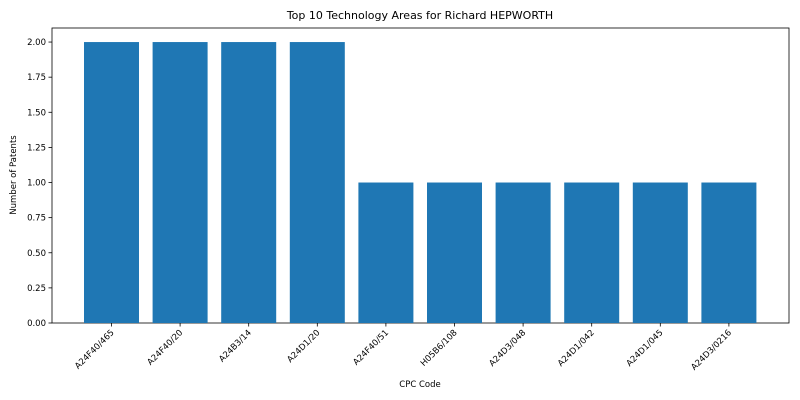 This screenshot has height=400, width=800. I want to click on y-tick-label: 0.50, so click(36, 254).